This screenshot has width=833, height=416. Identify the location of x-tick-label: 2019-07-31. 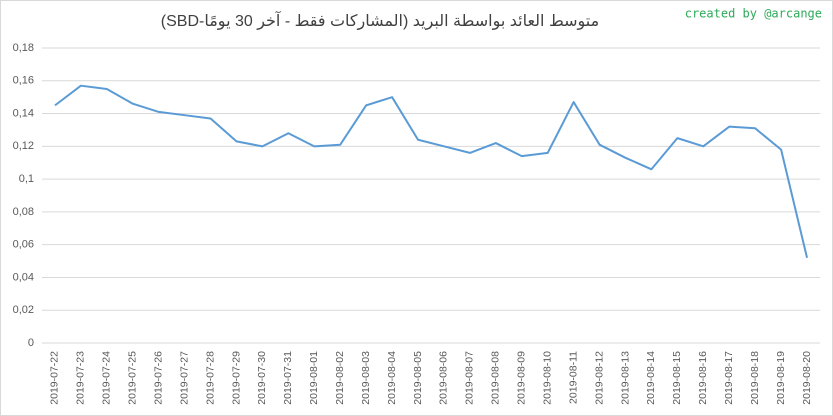
(288, 378).